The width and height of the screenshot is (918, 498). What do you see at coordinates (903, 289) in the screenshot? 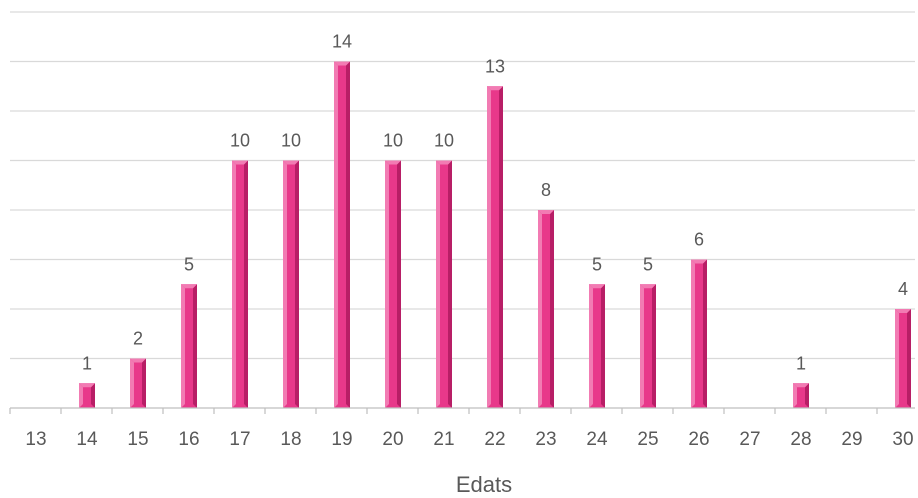
I see `data-label: 4` at bounding box center [903, 289].